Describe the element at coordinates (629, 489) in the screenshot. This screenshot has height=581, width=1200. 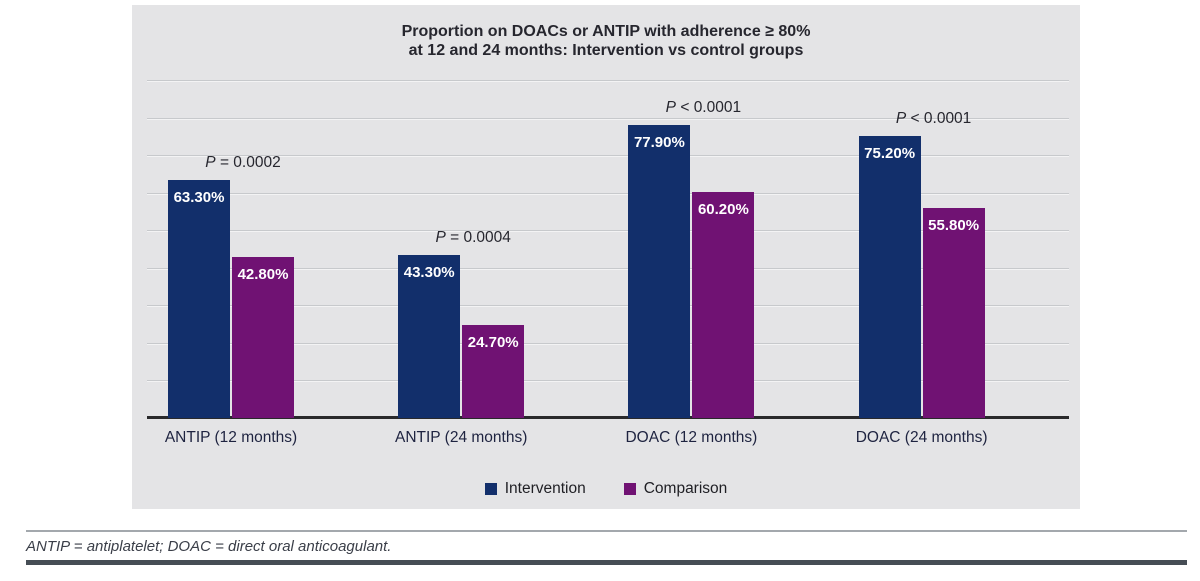
I see `legend-swatch-comparison` at that location.